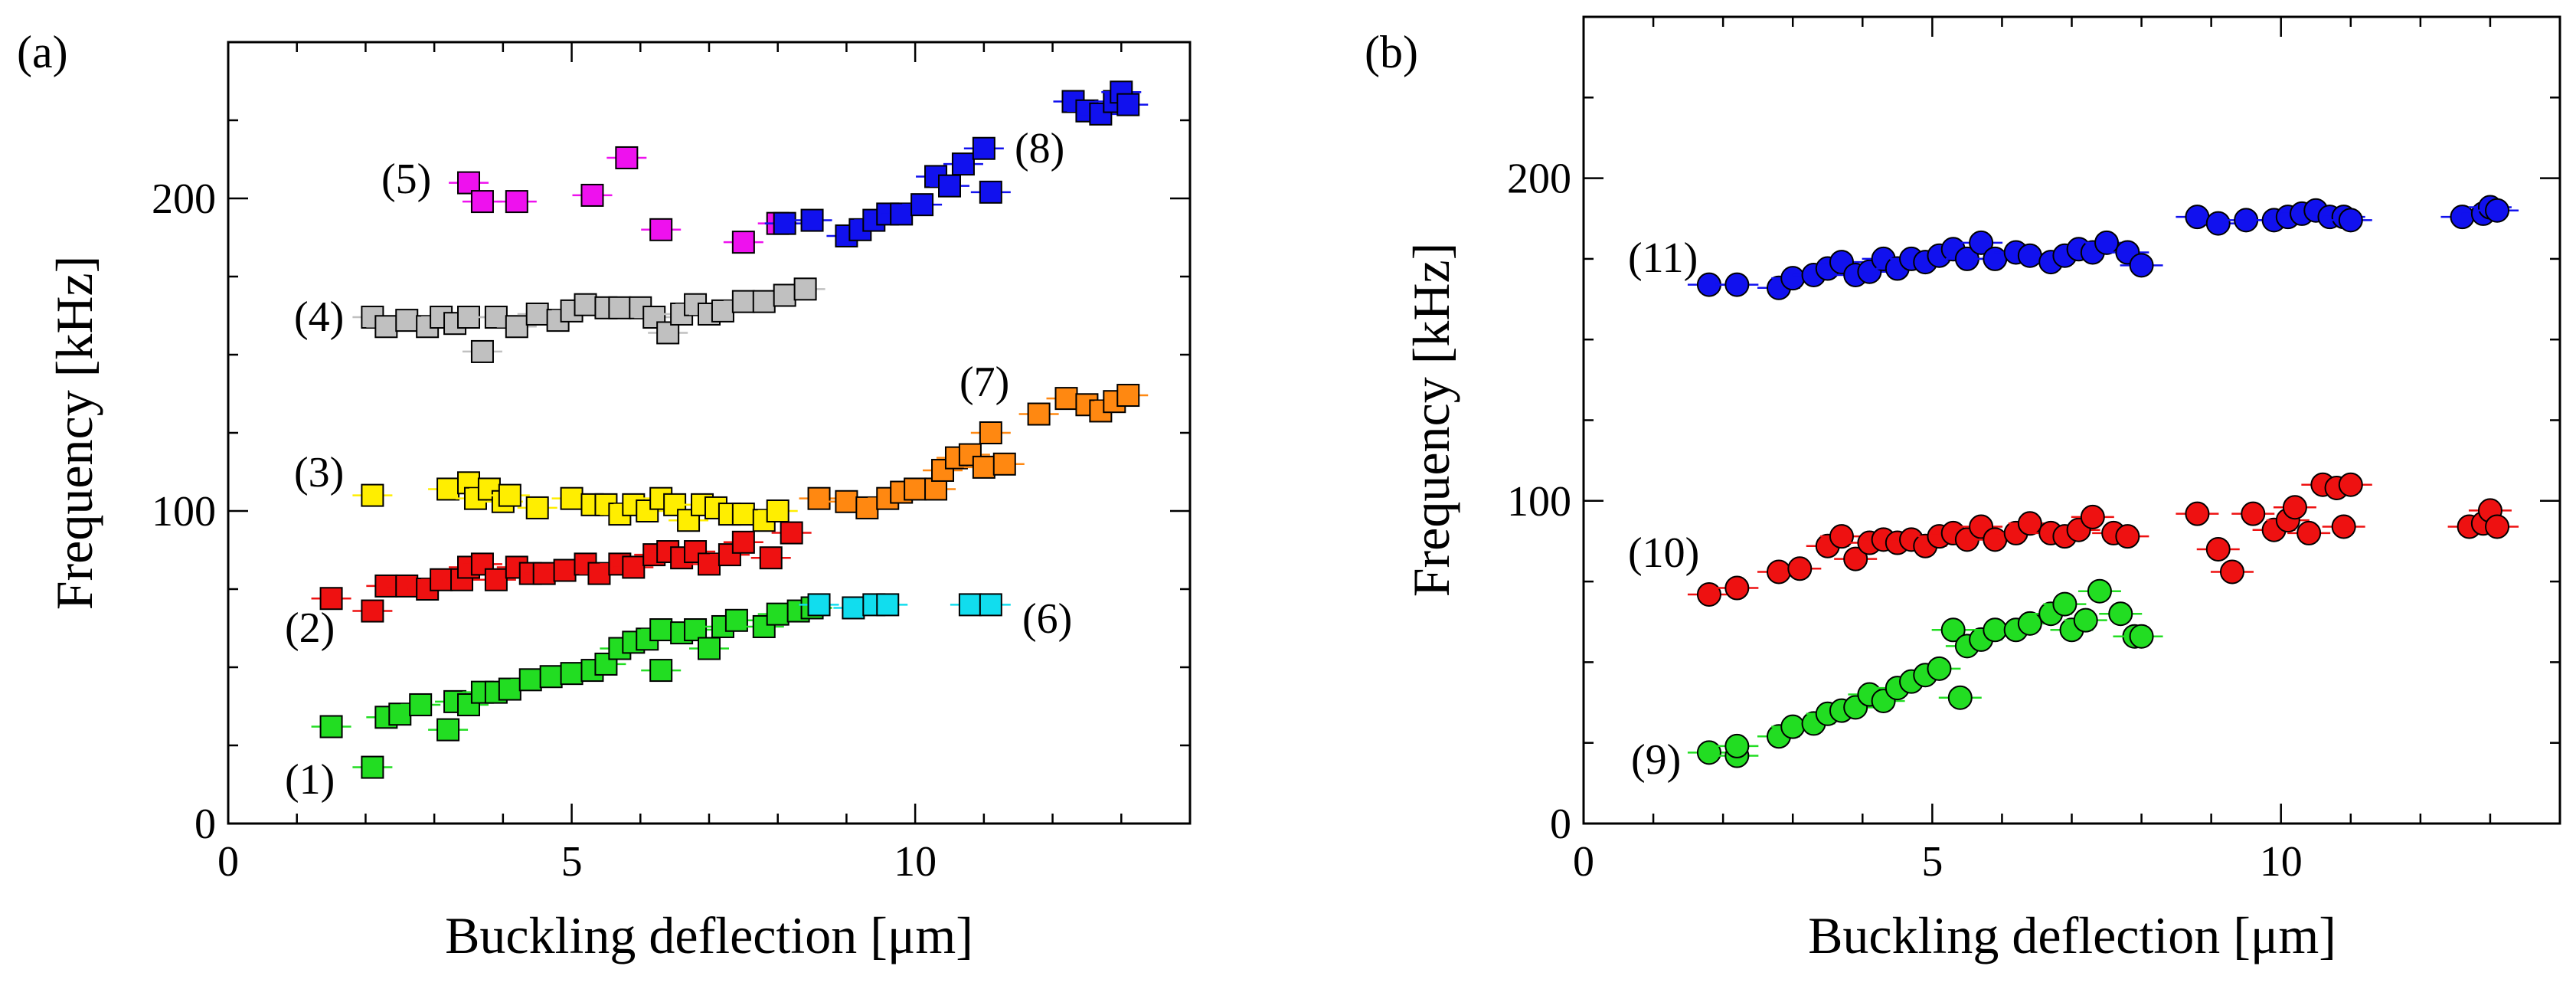  What do you see at coordinates (1932, 862) in the screenshot?
I see `x-tick-label: 5` at bounding box center [1932, 862].